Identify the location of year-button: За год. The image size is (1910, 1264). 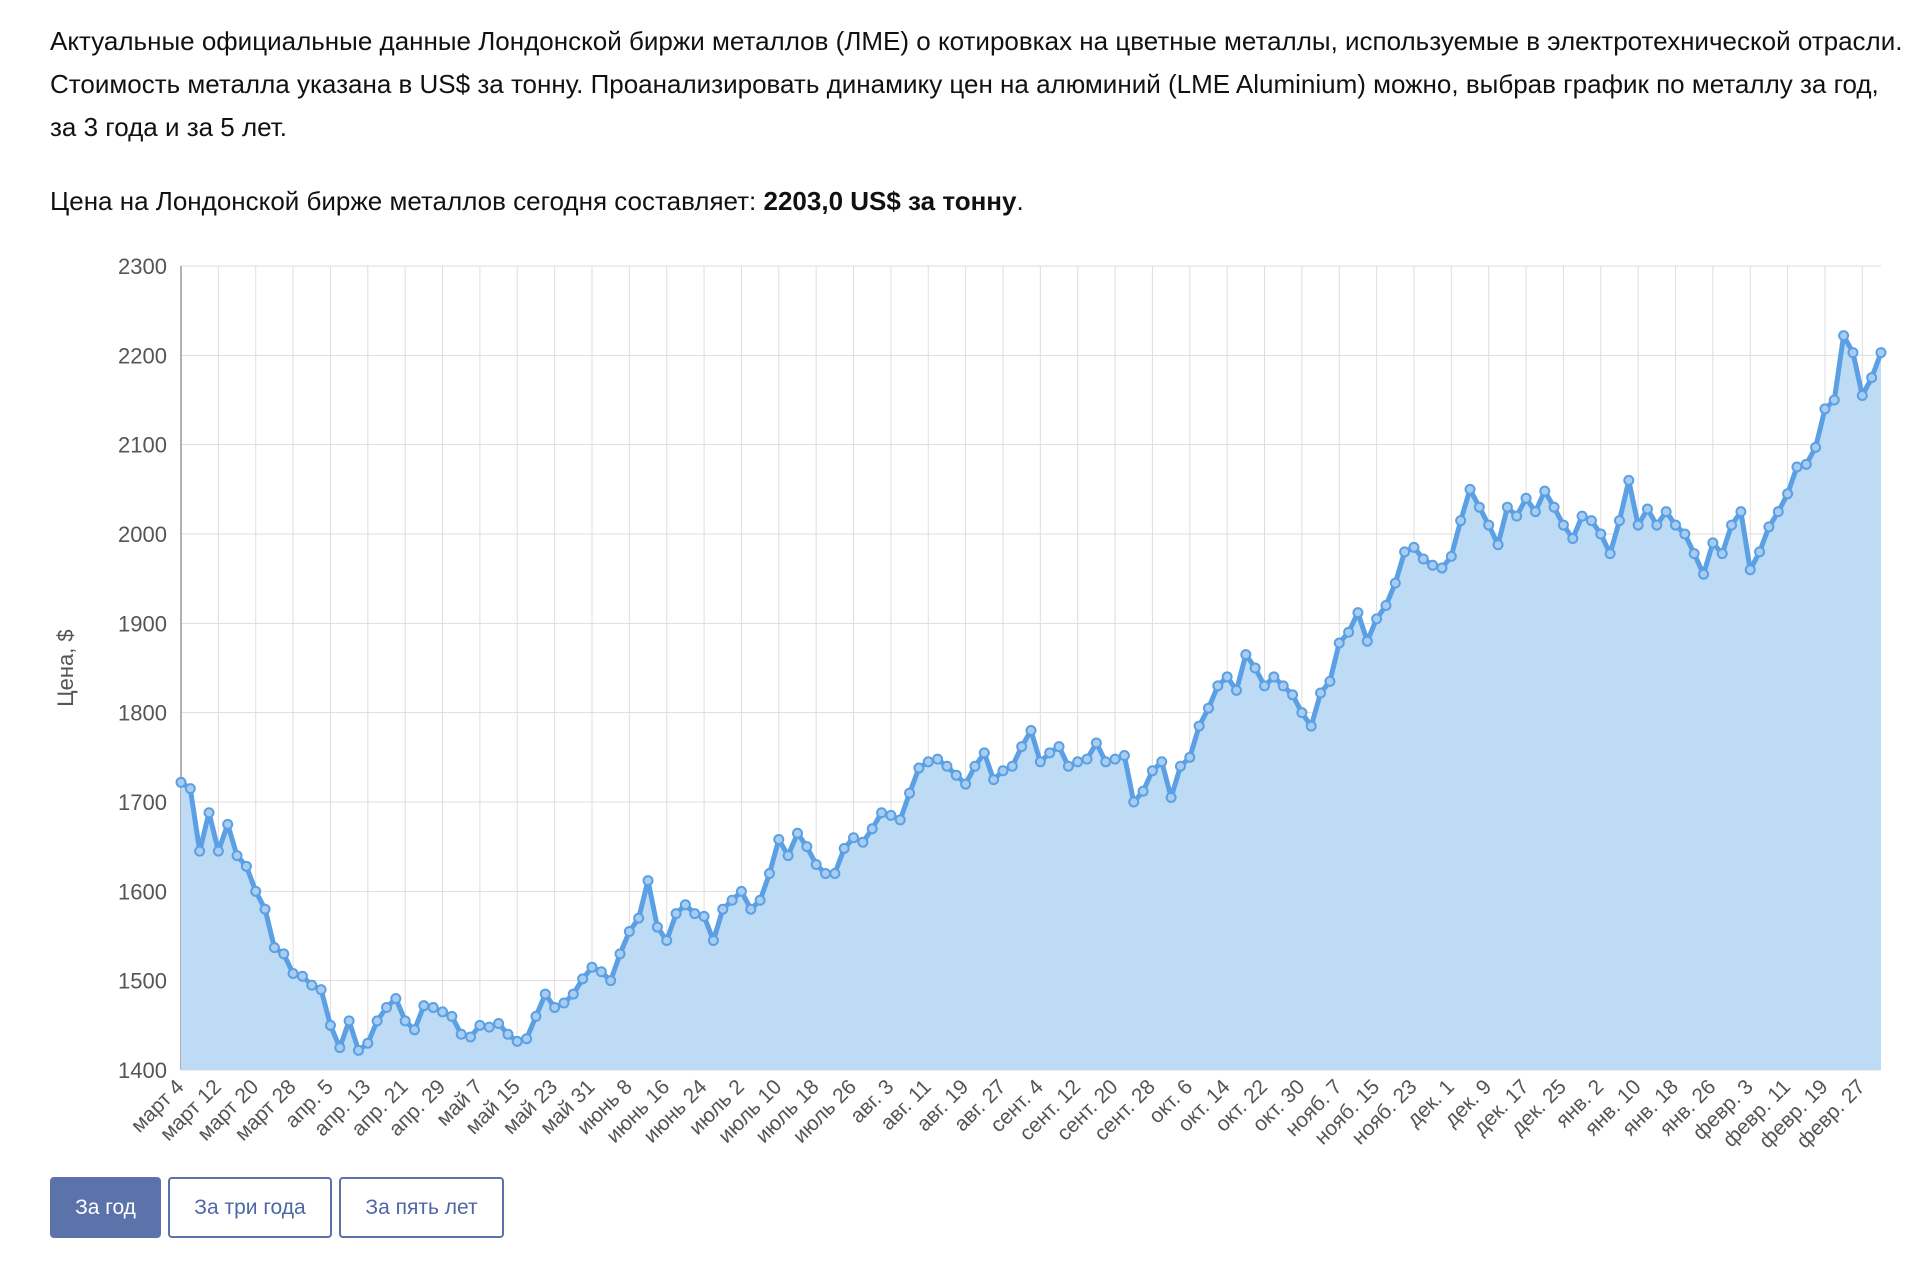
(105, 1207).